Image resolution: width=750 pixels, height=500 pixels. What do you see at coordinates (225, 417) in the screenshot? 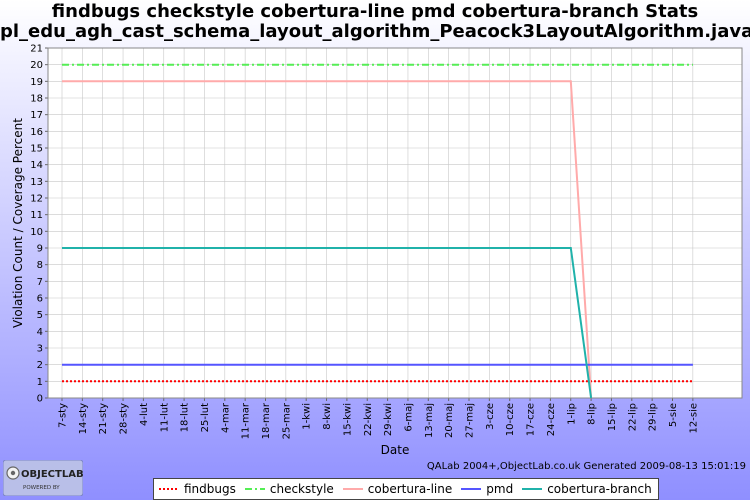
I see `x-tick-label: 4-mar` at bounding box center [225, 417].